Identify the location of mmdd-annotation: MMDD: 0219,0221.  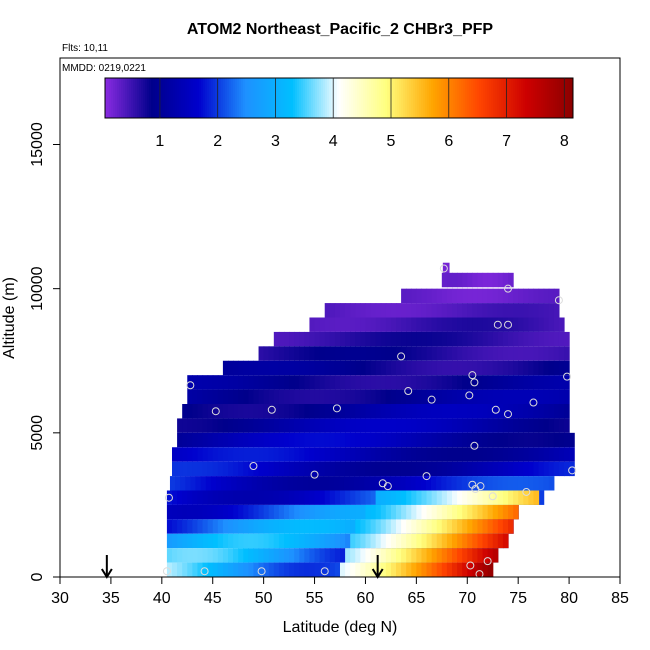
(104, 68).